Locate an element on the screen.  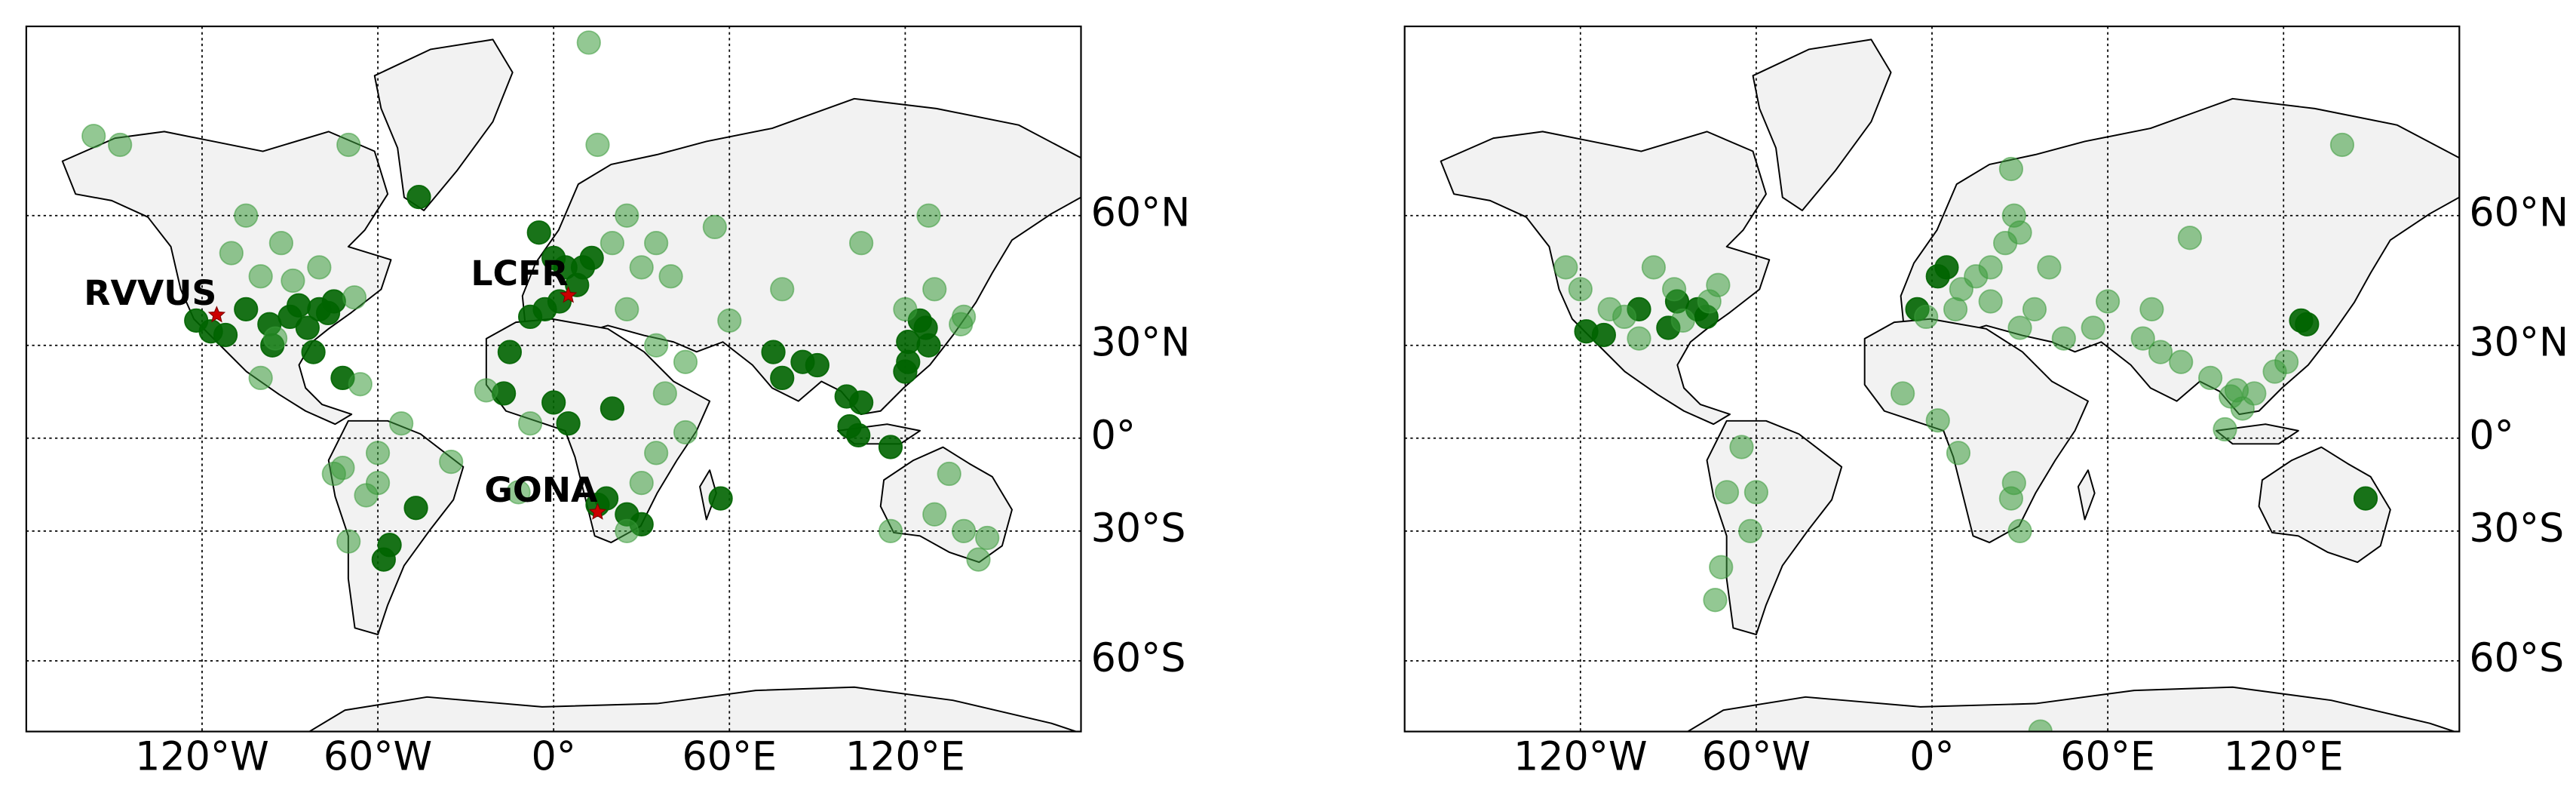
x-tick-label: 120°W is located at coordinates (202, 757).